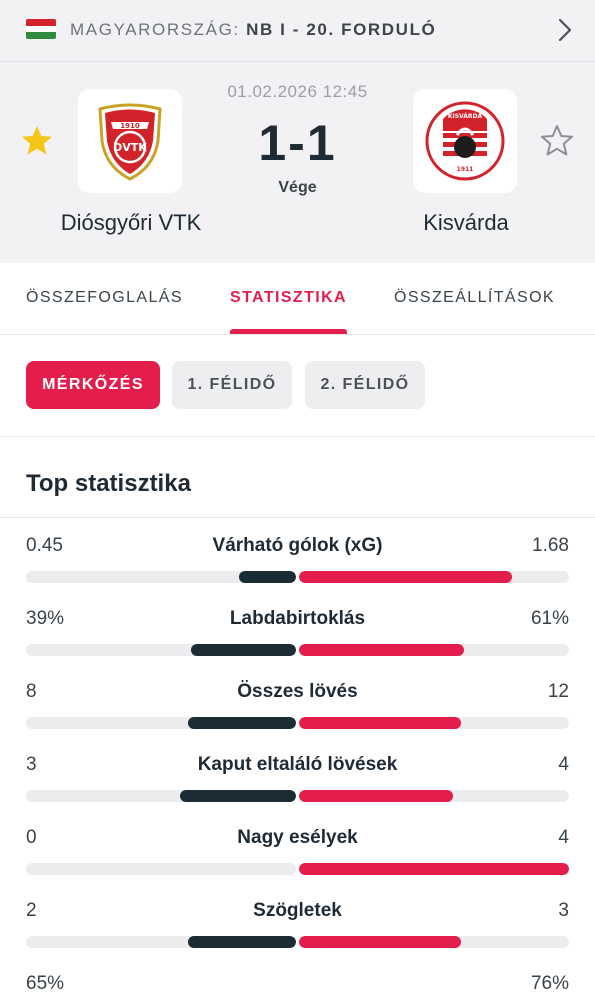  I want to click on tab-summary: ÖSSZEFOGLALÁS, so click(104, 297).